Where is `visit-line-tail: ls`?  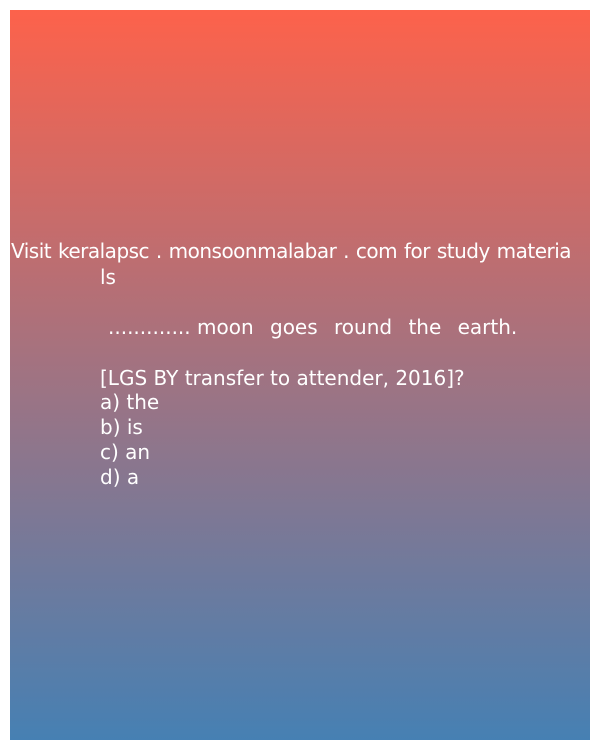 visit-line-tail: ls is located at coordinates (108, 277).